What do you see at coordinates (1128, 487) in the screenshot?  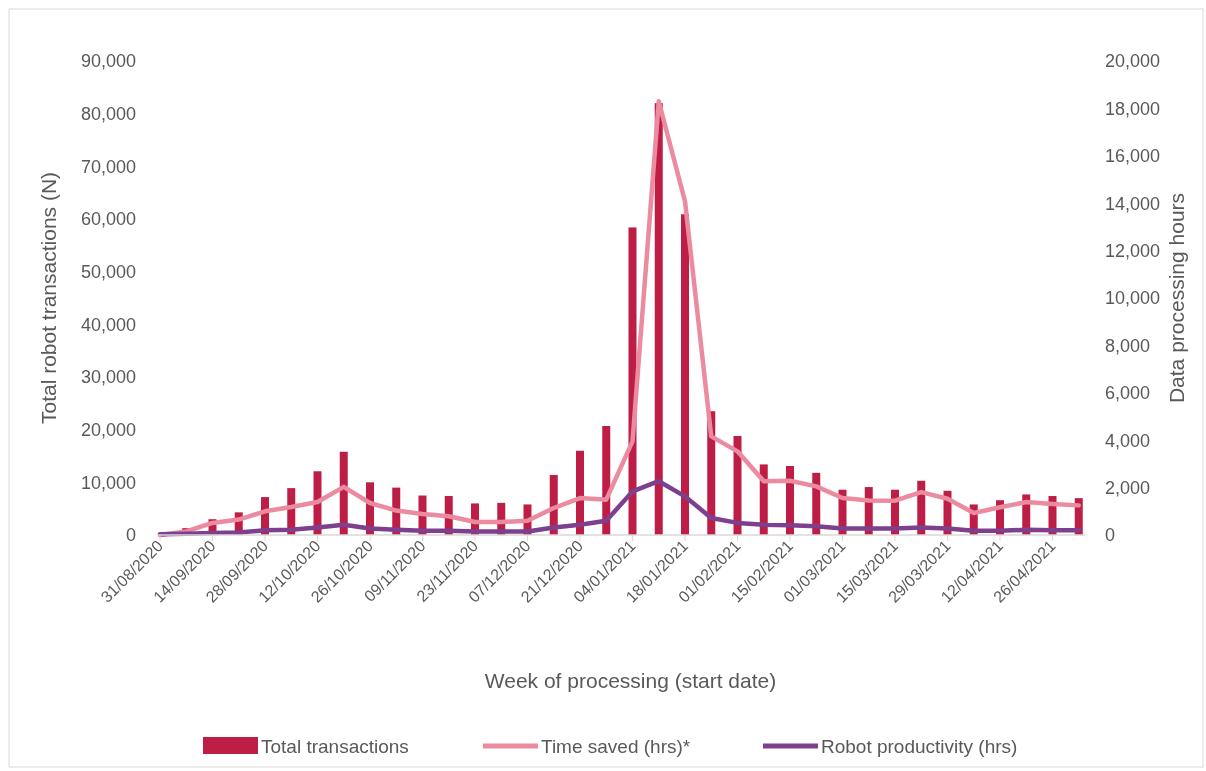 I see `y2-tick-label: 2,000` at bounding box center [1128, 487].